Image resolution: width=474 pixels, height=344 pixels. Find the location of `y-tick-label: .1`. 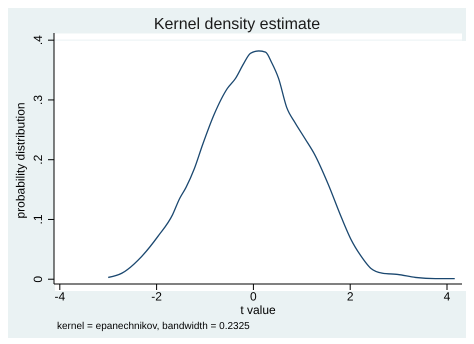

y-tick-label: .1 is located at coordinates (38, 219).